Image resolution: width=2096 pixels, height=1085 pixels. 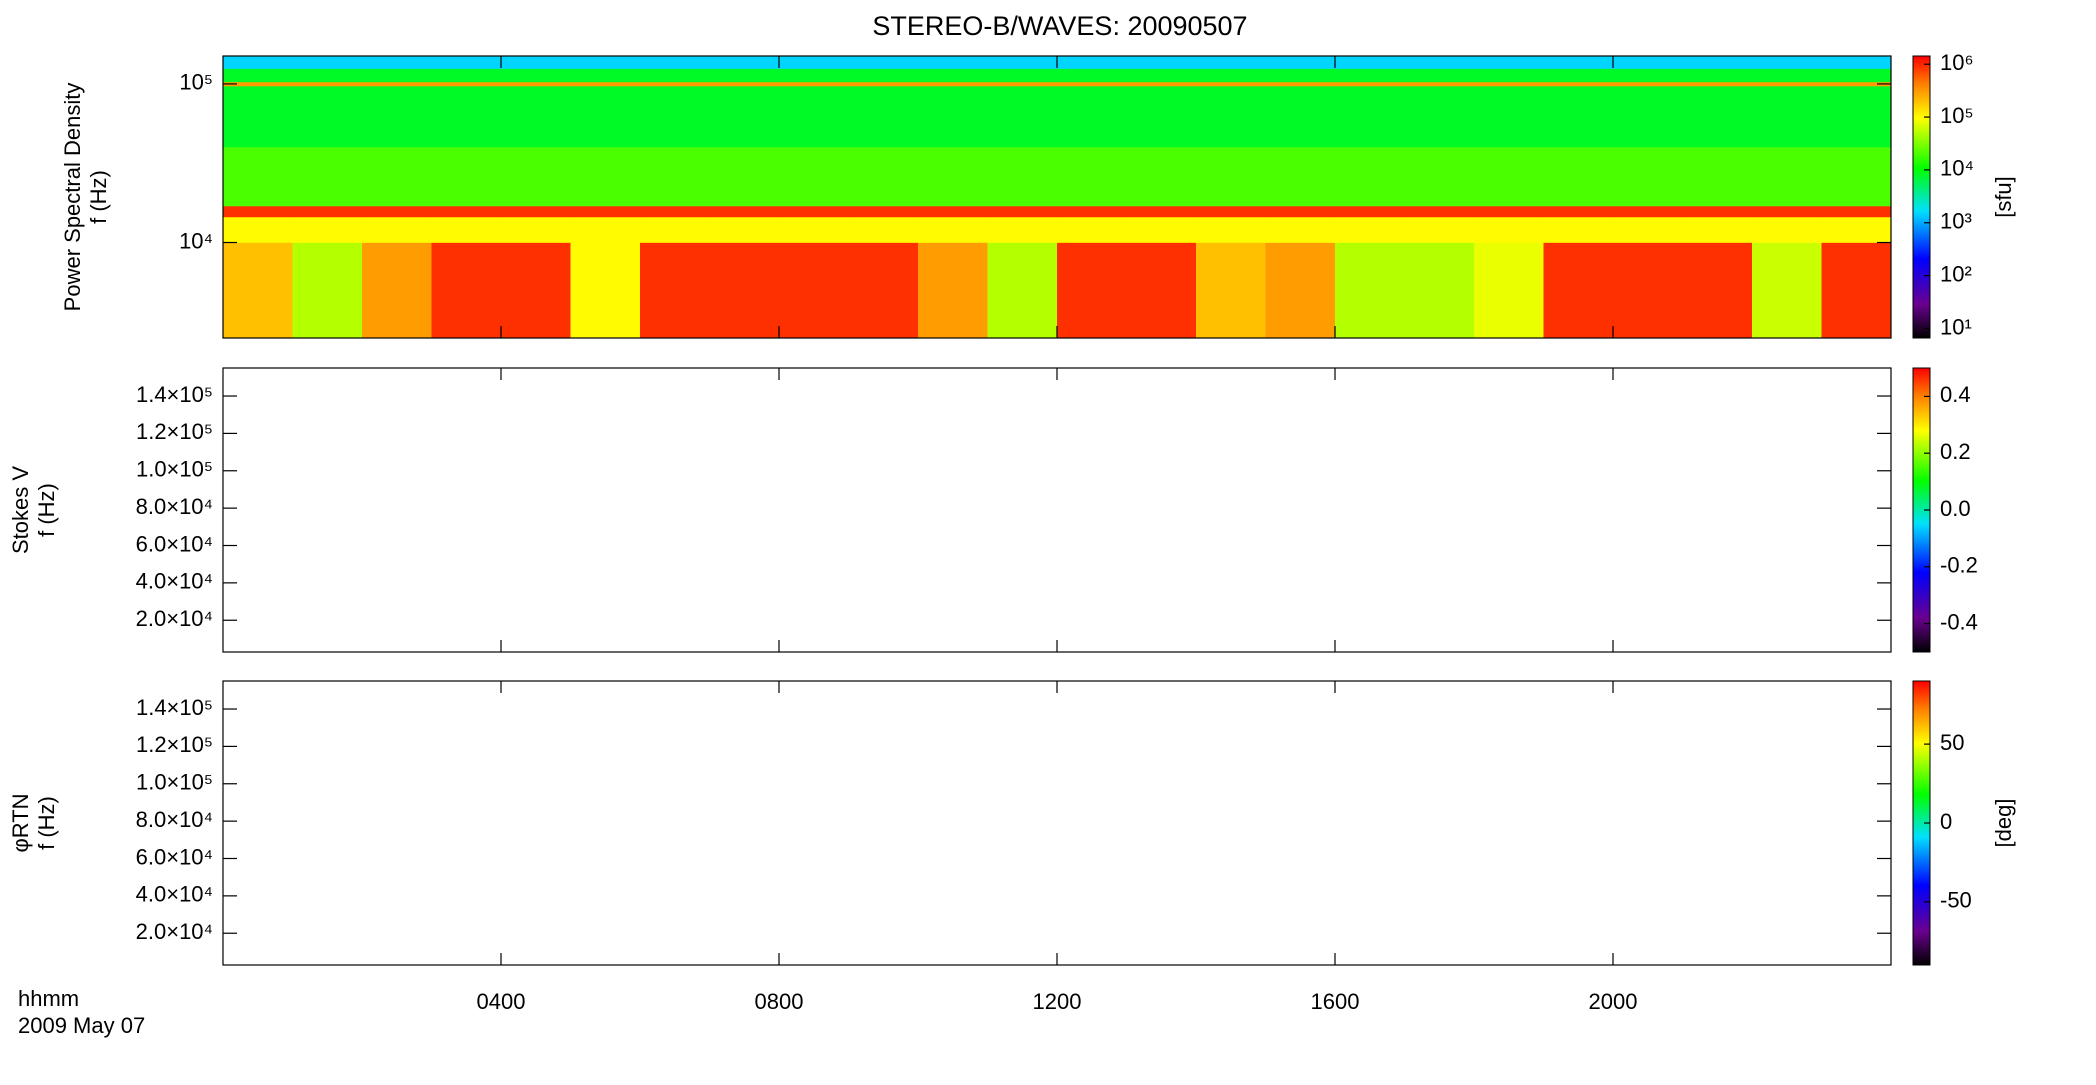 What do you see at coordinates (1956, 221) in the screenshot?
I see `colorbar-tick-label: 10³` at bounding box center [1956, 221].